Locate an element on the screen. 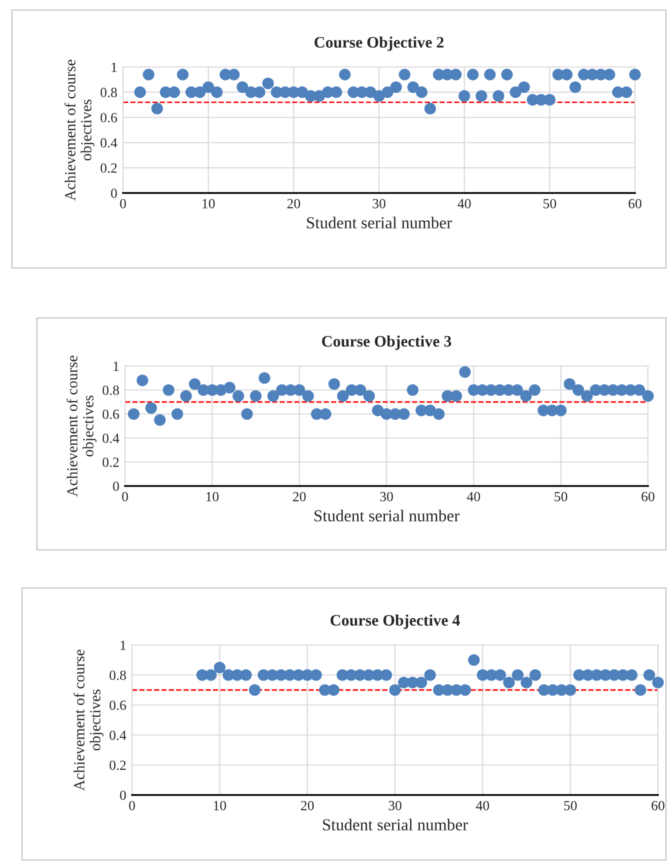  y-tick-label: 1 is located at coordinates (123, 645).